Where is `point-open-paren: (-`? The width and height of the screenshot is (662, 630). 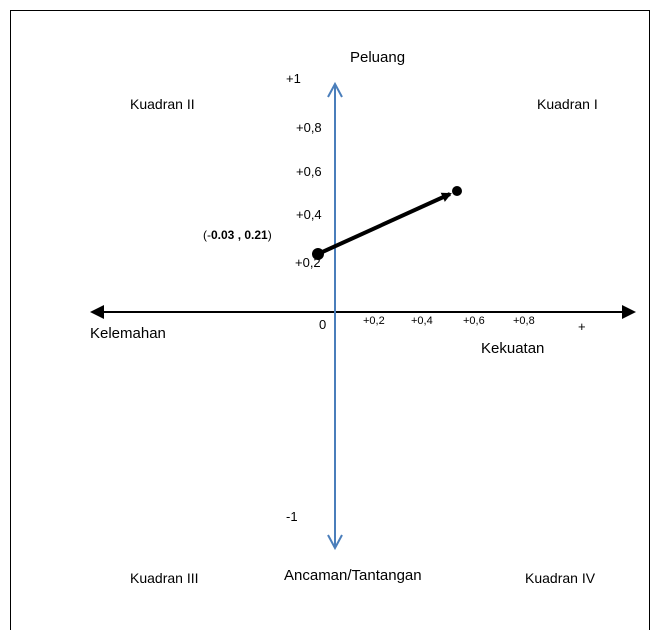 point-open-paren: (- is located at coordinates (207, 235).